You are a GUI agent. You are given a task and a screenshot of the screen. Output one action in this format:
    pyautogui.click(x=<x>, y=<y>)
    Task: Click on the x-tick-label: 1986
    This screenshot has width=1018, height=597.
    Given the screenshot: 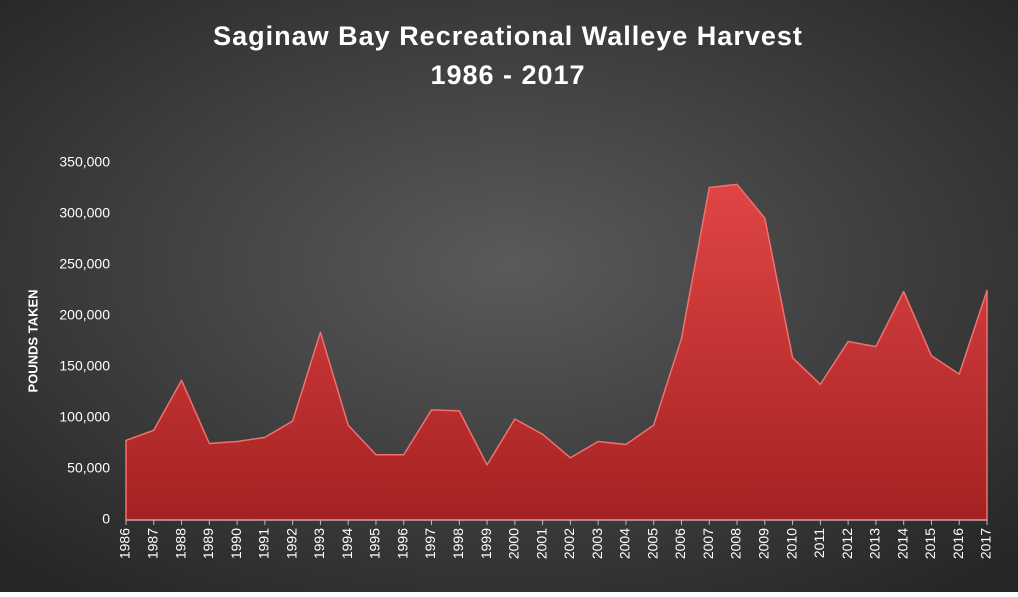 What is the action you would take?
    pyautogui.click(x=125, y=543)
    